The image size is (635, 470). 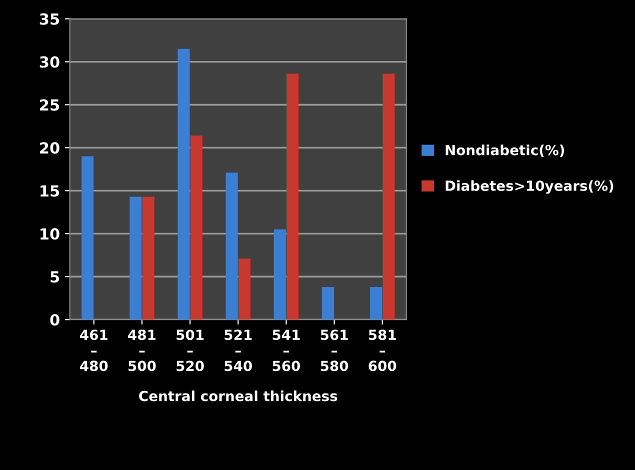 I want to click on y-tick-label: 15, so click(x=50, y=191).